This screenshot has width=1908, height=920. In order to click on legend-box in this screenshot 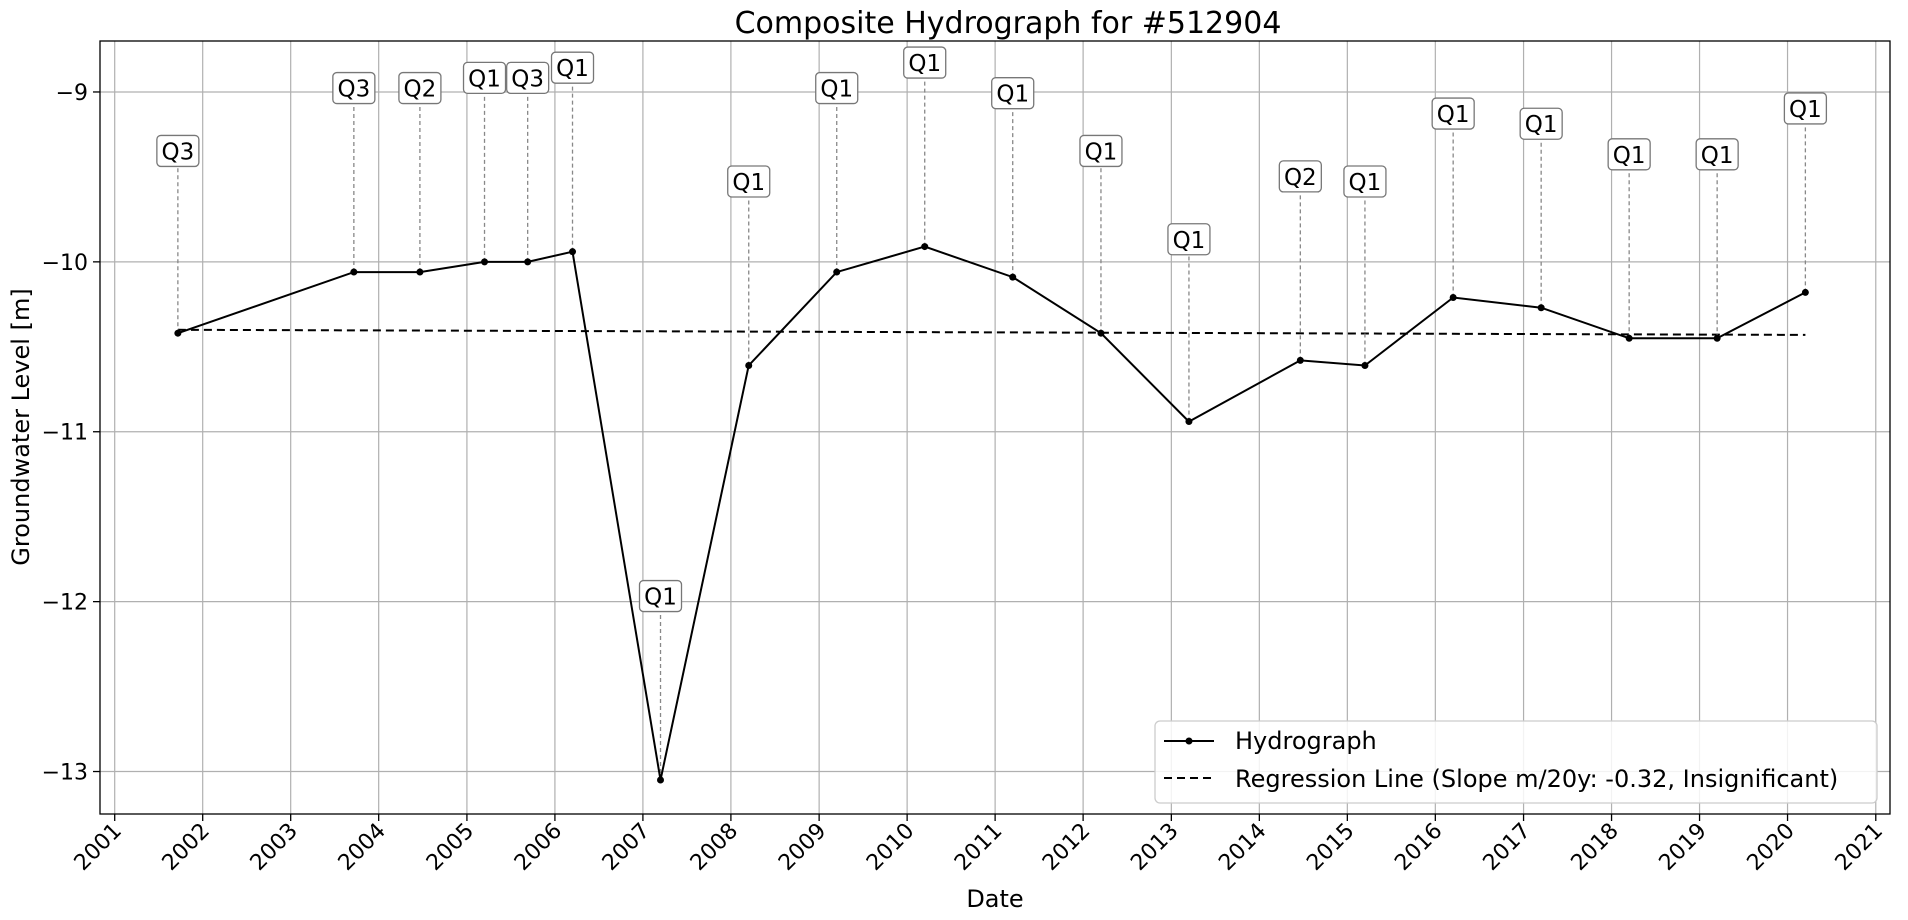, I will do `click(1516, 762)`.